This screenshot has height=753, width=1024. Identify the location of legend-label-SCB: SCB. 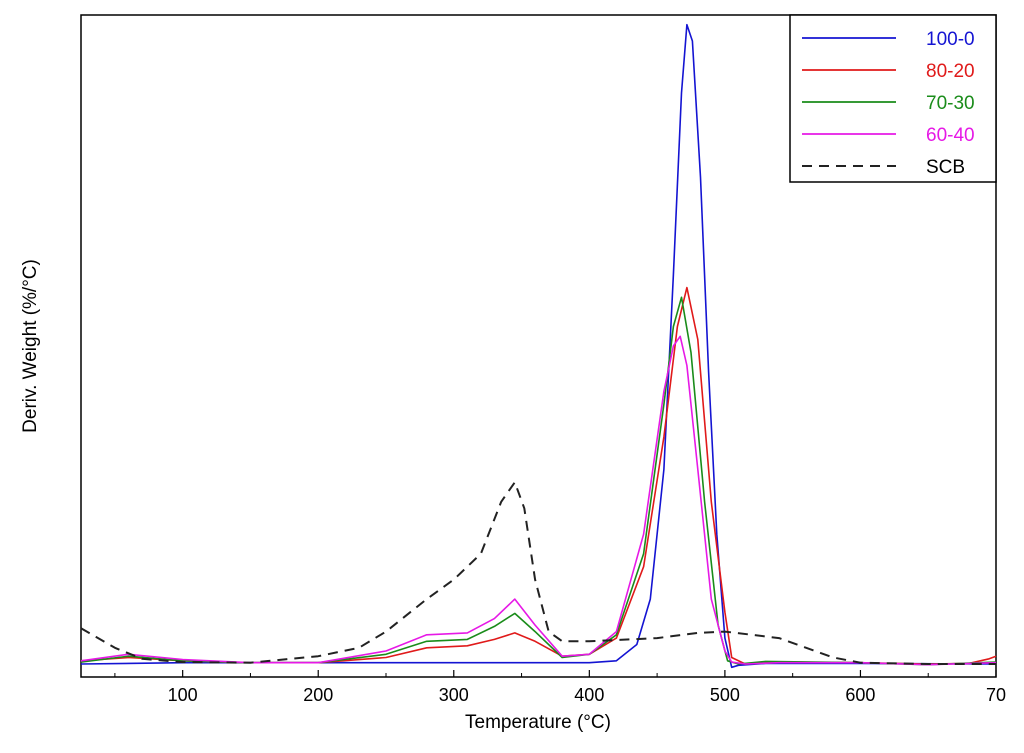
(945, 167).